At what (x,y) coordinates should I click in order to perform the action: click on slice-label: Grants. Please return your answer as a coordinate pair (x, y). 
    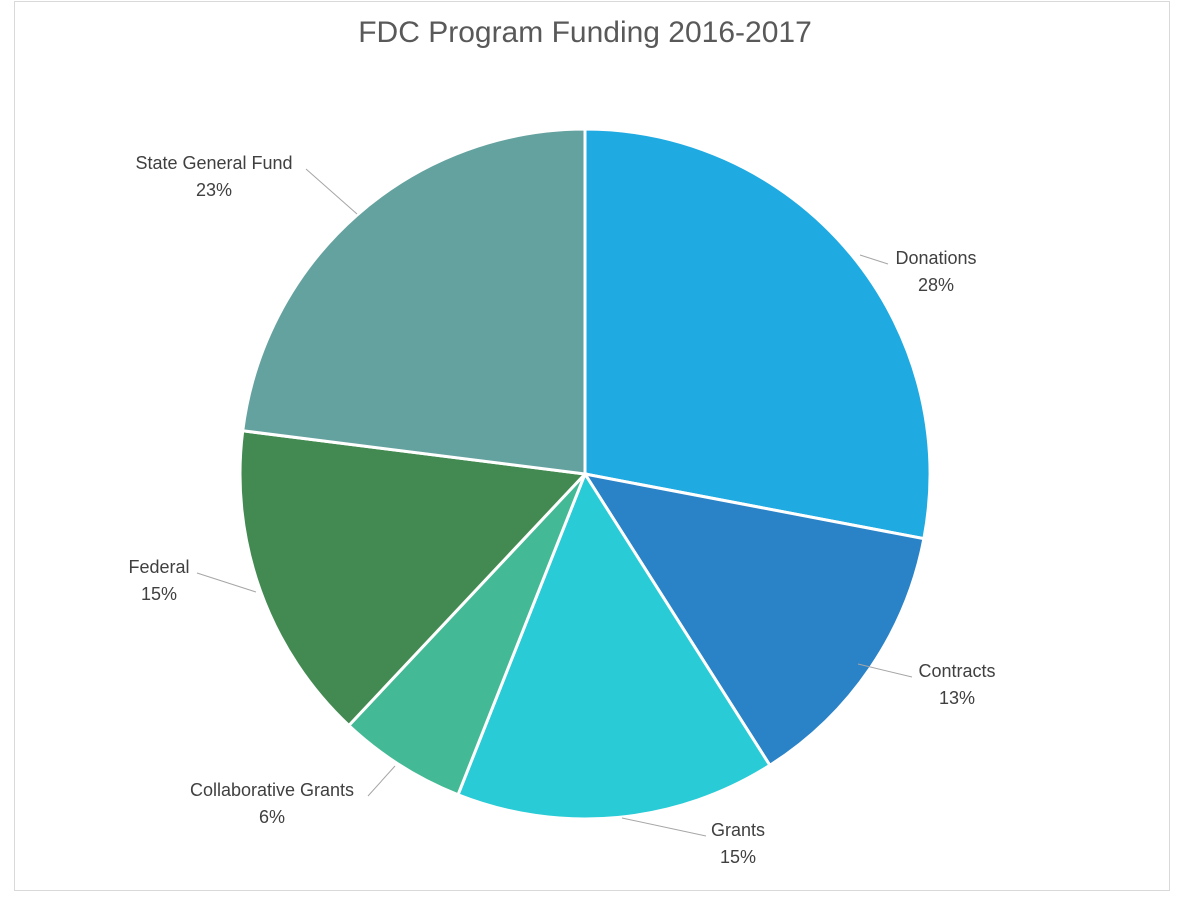
    Looking at the image, I should click on (738, 830).